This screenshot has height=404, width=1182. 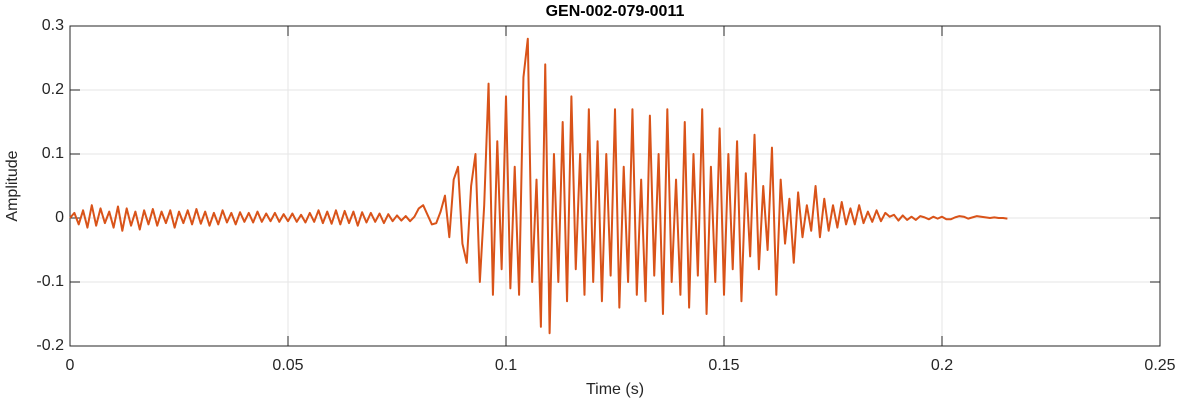 I want to click on x-tick-label: 0.2, so click(x=942, y=365).